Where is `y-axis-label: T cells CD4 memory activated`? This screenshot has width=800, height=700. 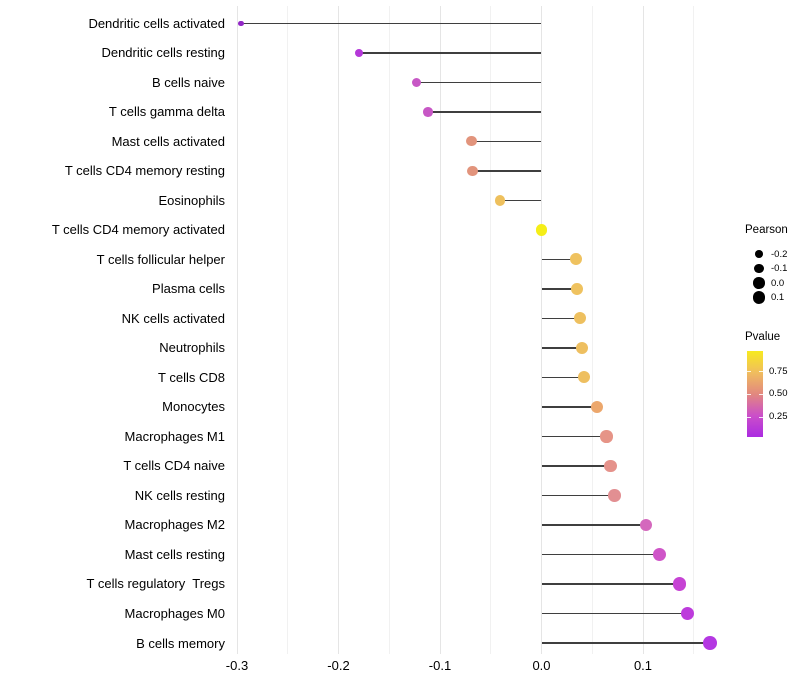
y-axis-label: T cells CD4 memory activated is located at coordinates (138, 230).